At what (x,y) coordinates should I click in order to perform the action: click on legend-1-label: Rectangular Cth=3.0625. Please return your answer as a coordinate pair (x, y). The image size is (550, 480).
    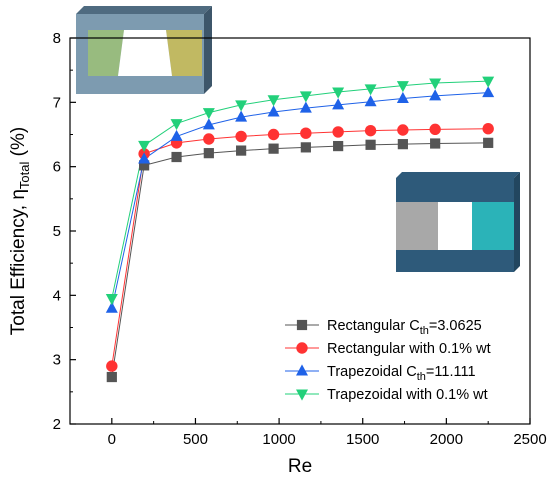
    Looking at the image, I should click on (404, 327).